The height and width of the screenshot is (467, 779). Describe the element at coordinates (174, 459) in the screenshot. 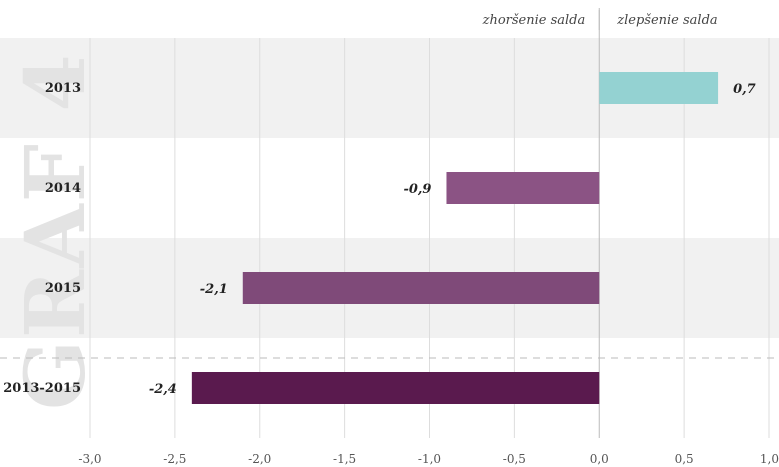

I see `x-tick-label: -2,5` at that location.